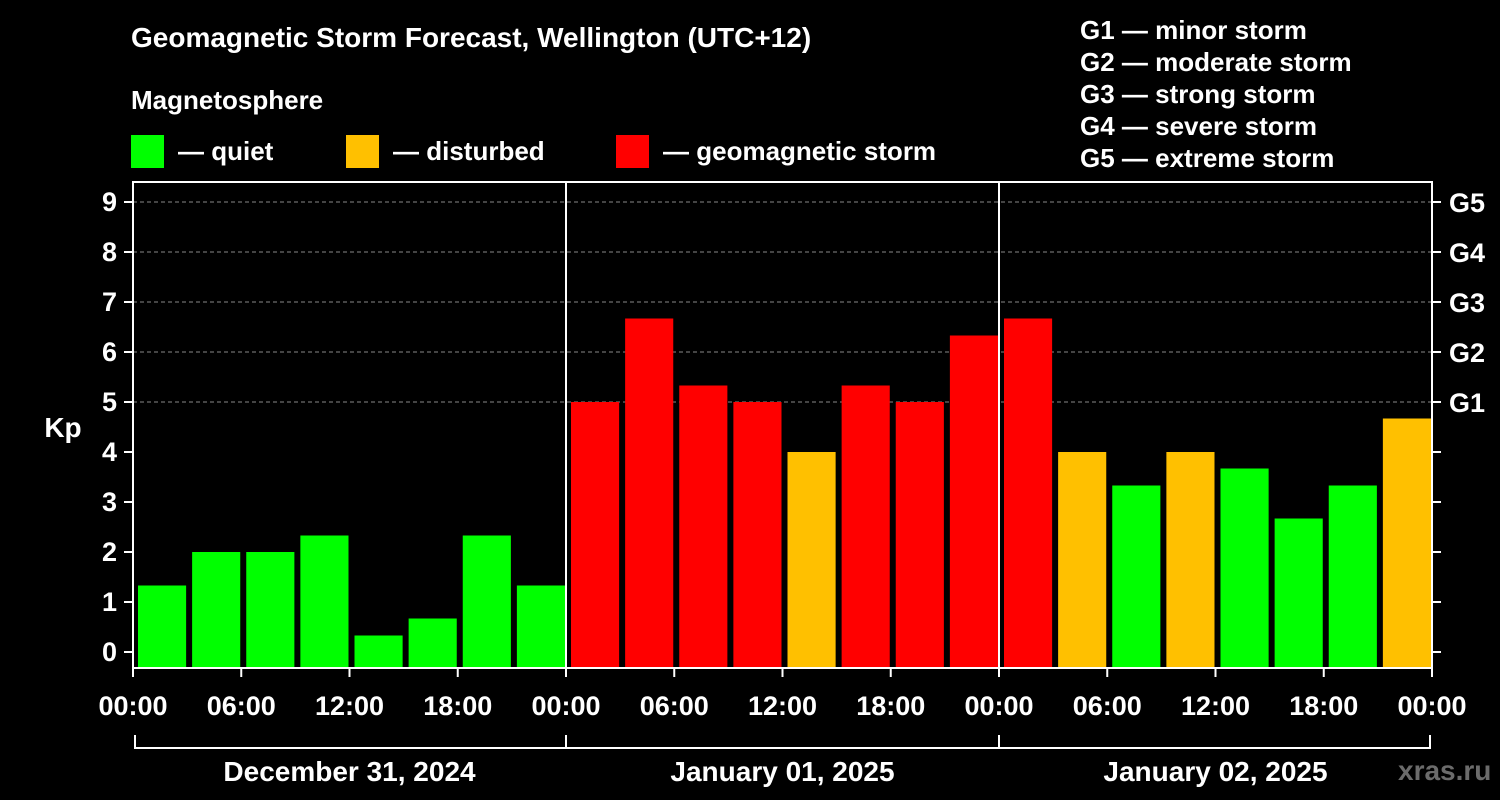 The width and height of the screenshot is (1500, 800). I want to click on legend-swatch-storm, so click(632, 151).